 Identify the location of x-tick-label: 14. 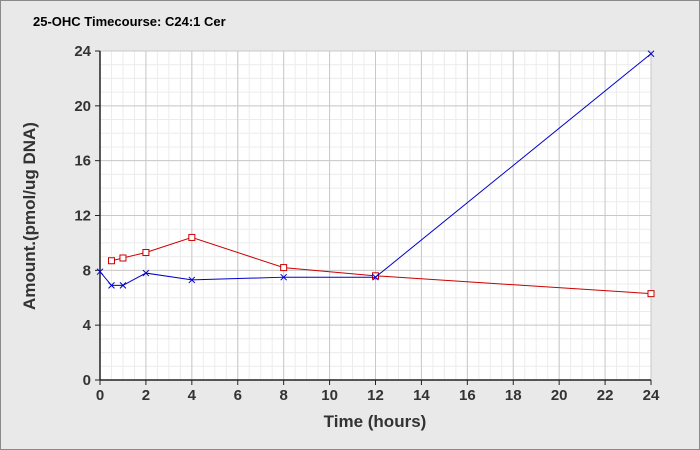
(421, 395).